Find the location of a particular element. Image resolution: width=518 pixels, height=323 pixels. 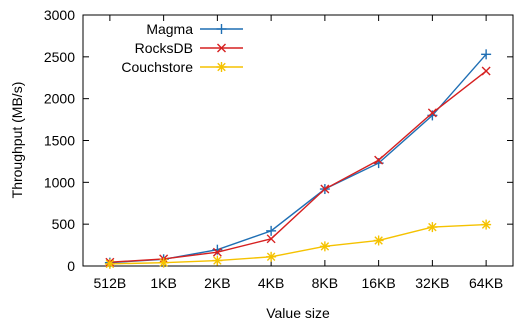

y-axis-title: Throughput (MB/s) is located at coordinates (17, 140).